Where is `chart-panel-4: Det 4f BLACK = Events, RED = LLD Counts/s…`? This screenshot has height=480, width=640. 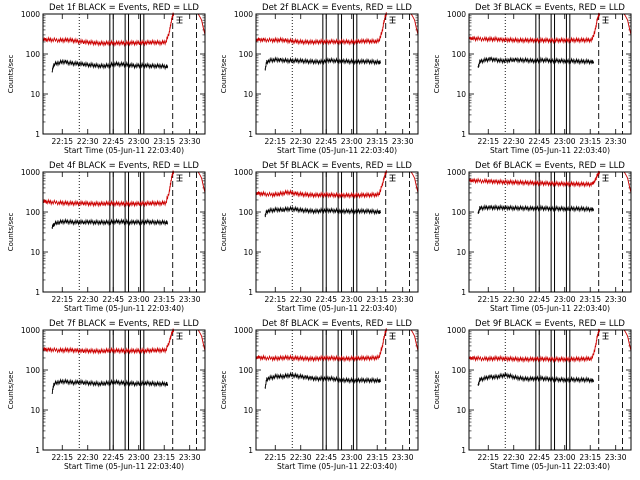
chart-panel-4: Det 4f BLACK = Events, RED = LLD Counts/s… is located at coordinates (106, 237).